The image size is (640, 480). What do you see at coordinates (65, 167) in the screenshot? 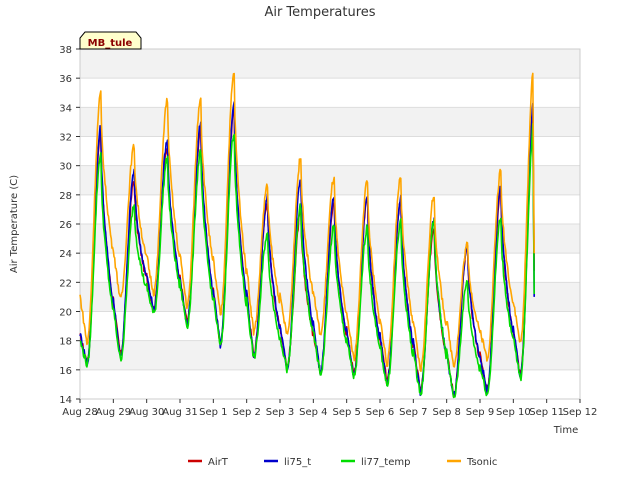
I see `y-tick-label: 30` at bounding box center [65, 167].